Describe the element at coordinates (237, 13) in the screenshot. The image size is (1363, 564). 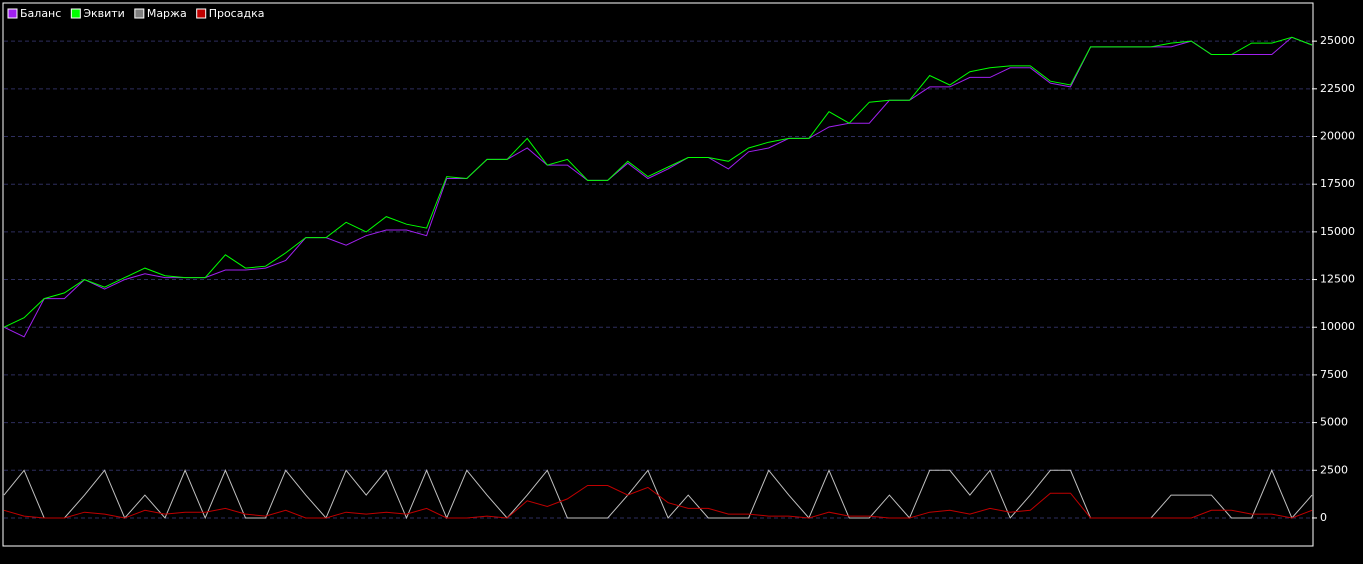
I see `legend-label: Просадка` at that location.